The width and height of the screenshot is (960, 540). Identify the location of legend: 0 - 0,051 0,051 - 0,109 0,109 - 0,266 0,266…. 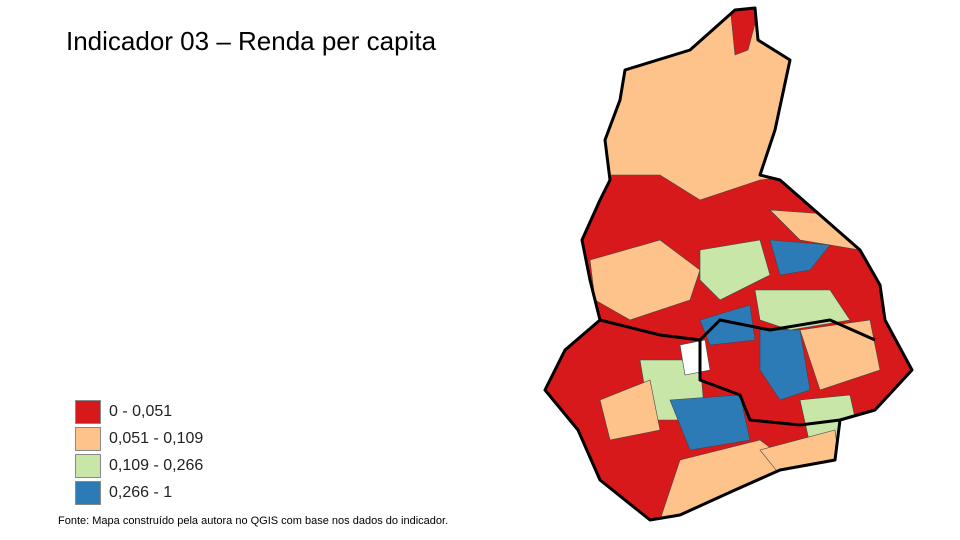
(139, 452).